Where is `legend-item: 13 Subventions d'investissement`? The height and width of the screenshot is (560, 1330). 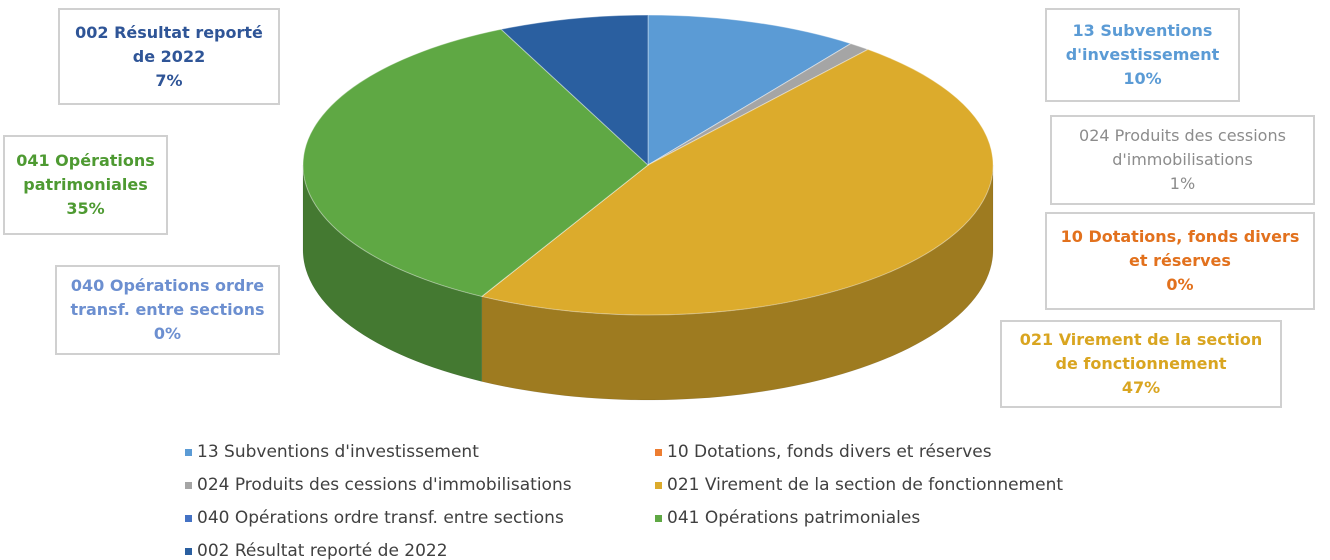
legend-item: 13 Subventions d'investissement is located at coordinates (332, 452).